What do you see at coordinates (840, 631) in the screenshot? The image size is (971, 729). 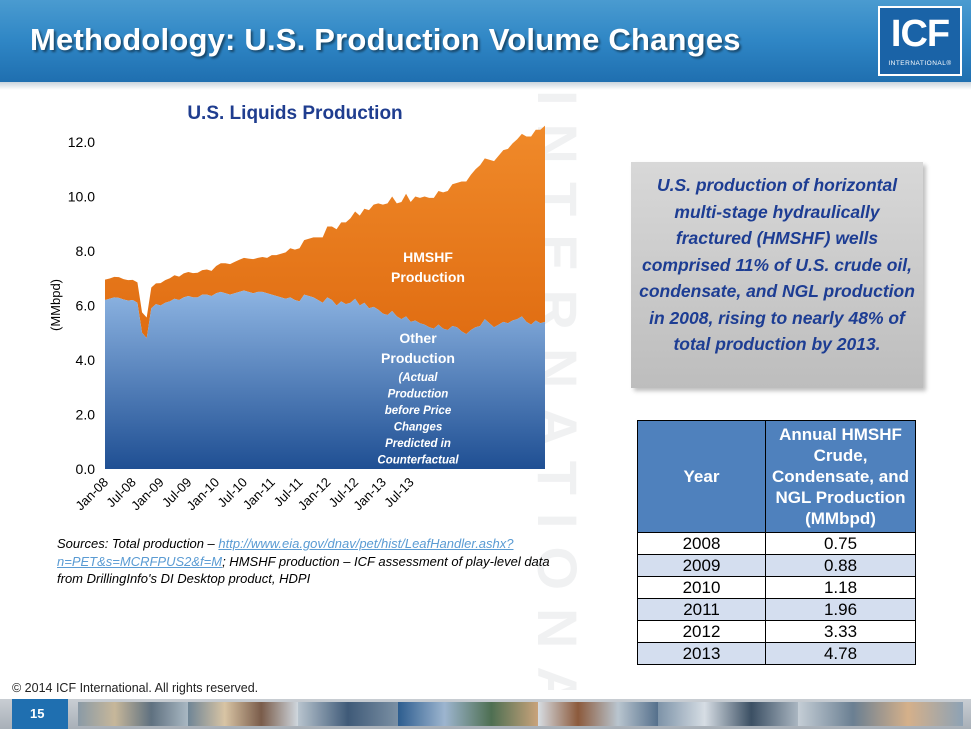 I see `cell-production: 3.33` at bounding box center [840, 631].